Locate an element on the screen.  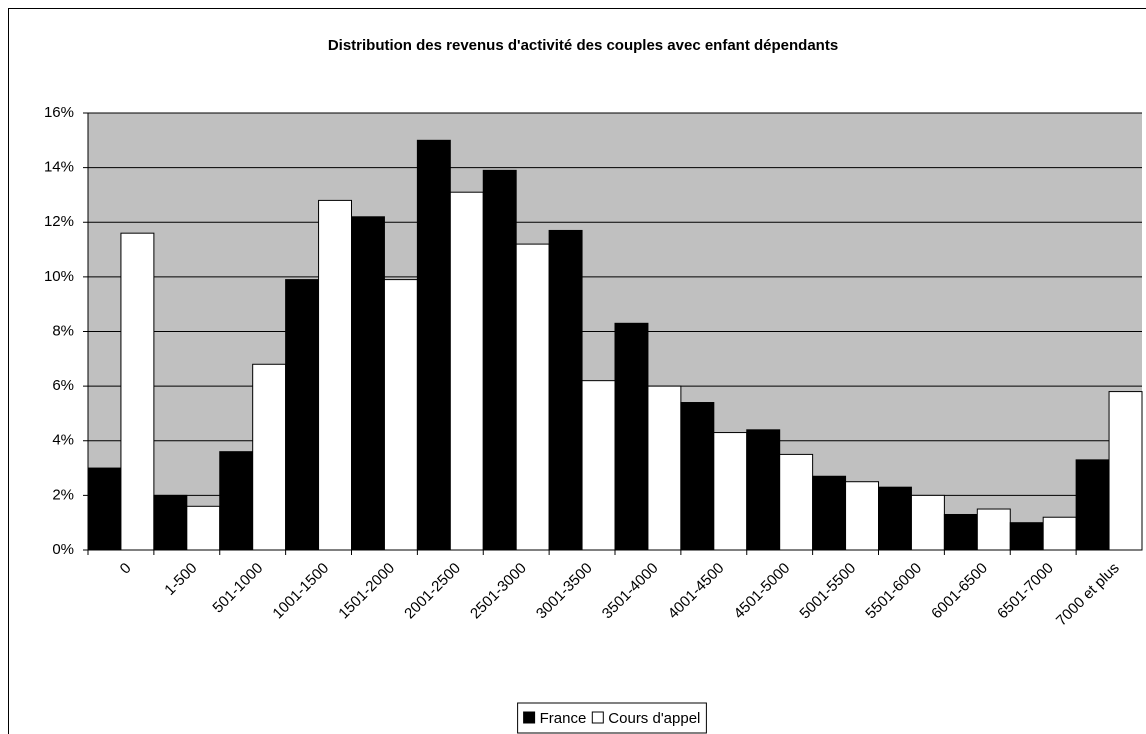
legend-label: France is located at coordinates (563, 718).